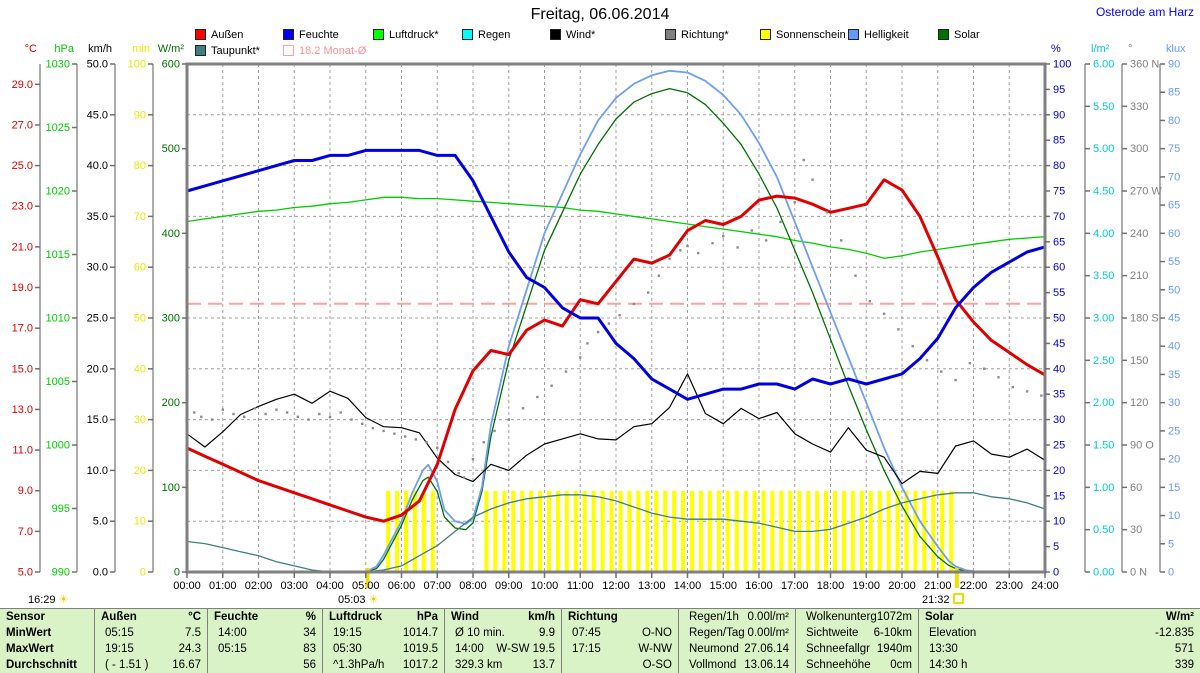 The height and width of the screenshot is (673, 1200). I want to click on table-cell: hPa, so click(427, 617).